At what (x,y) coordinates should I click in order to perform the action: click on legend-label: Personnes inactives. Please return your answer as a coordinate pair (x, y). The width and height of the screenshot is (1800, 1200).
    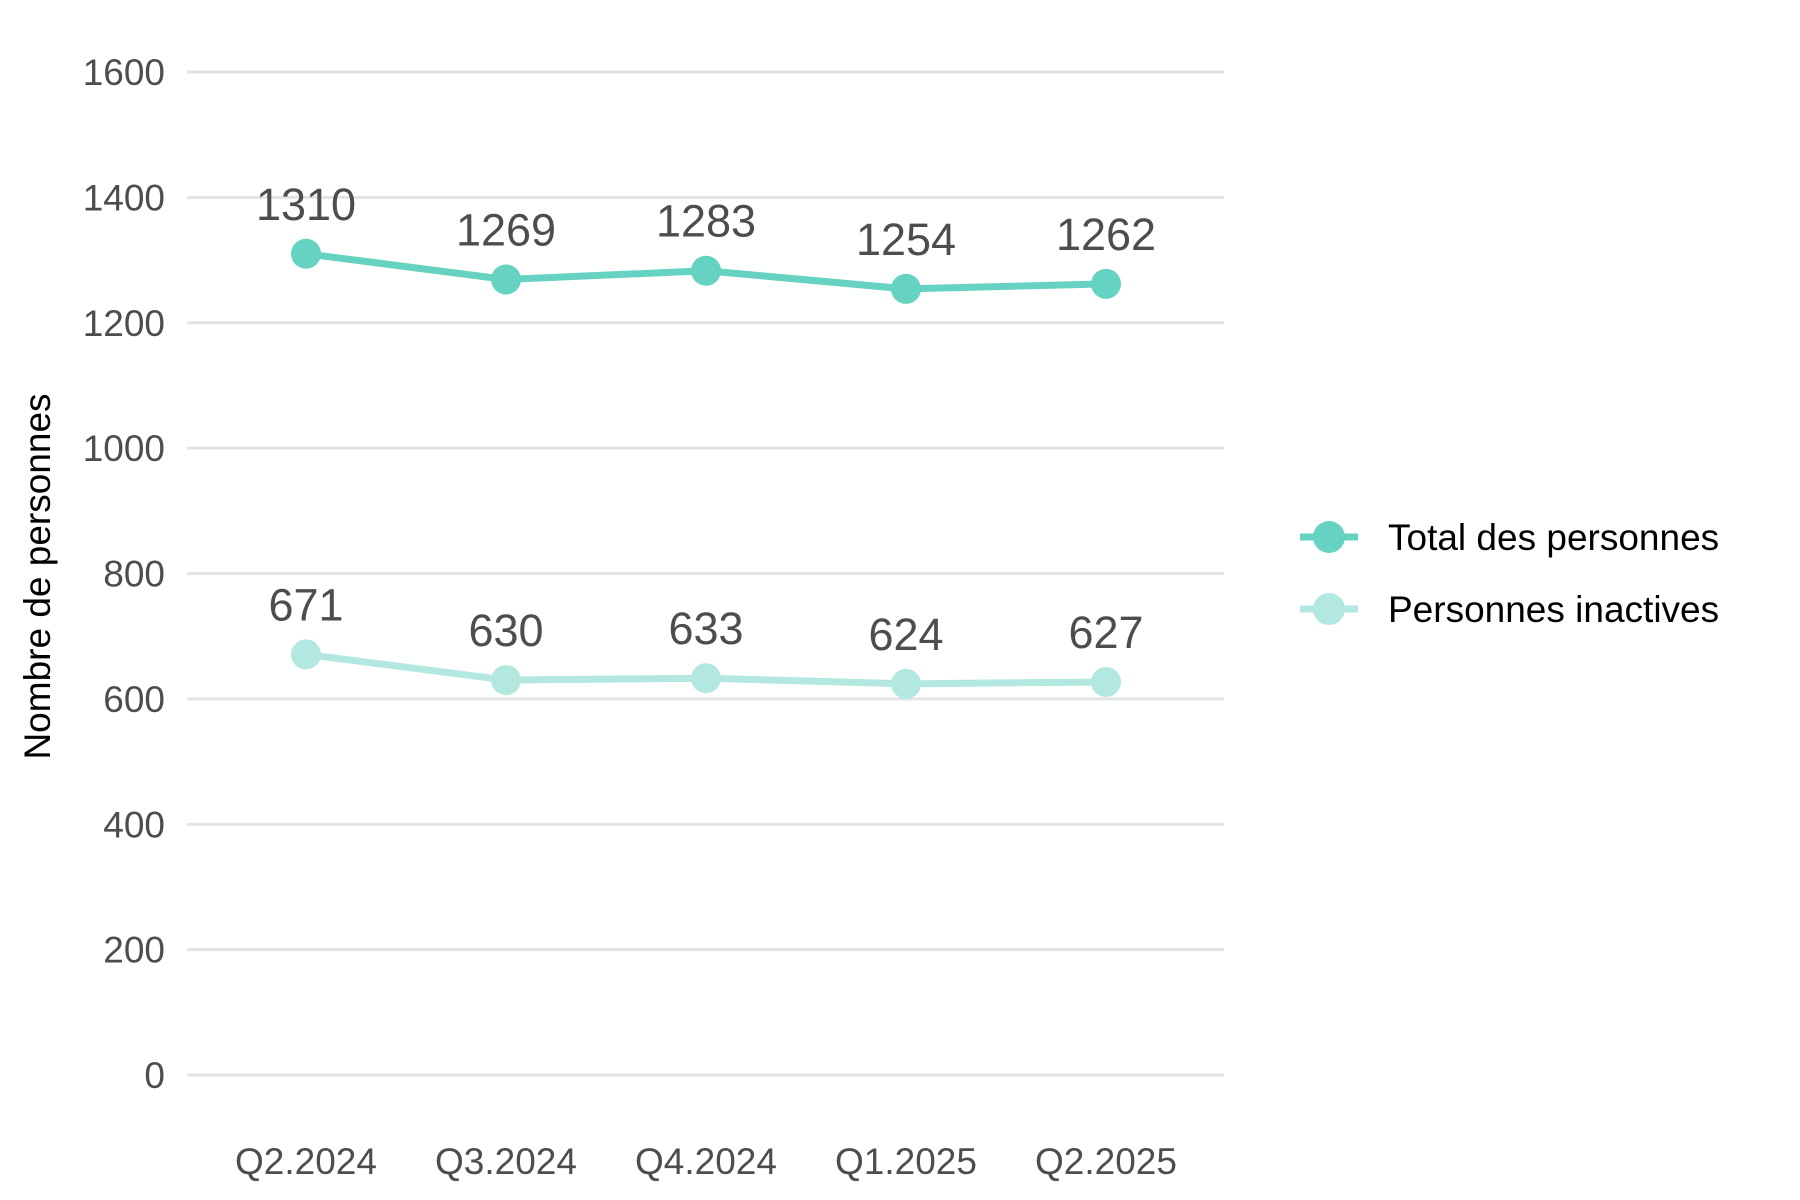
    Looking at the image, I should click on (1553, 609).